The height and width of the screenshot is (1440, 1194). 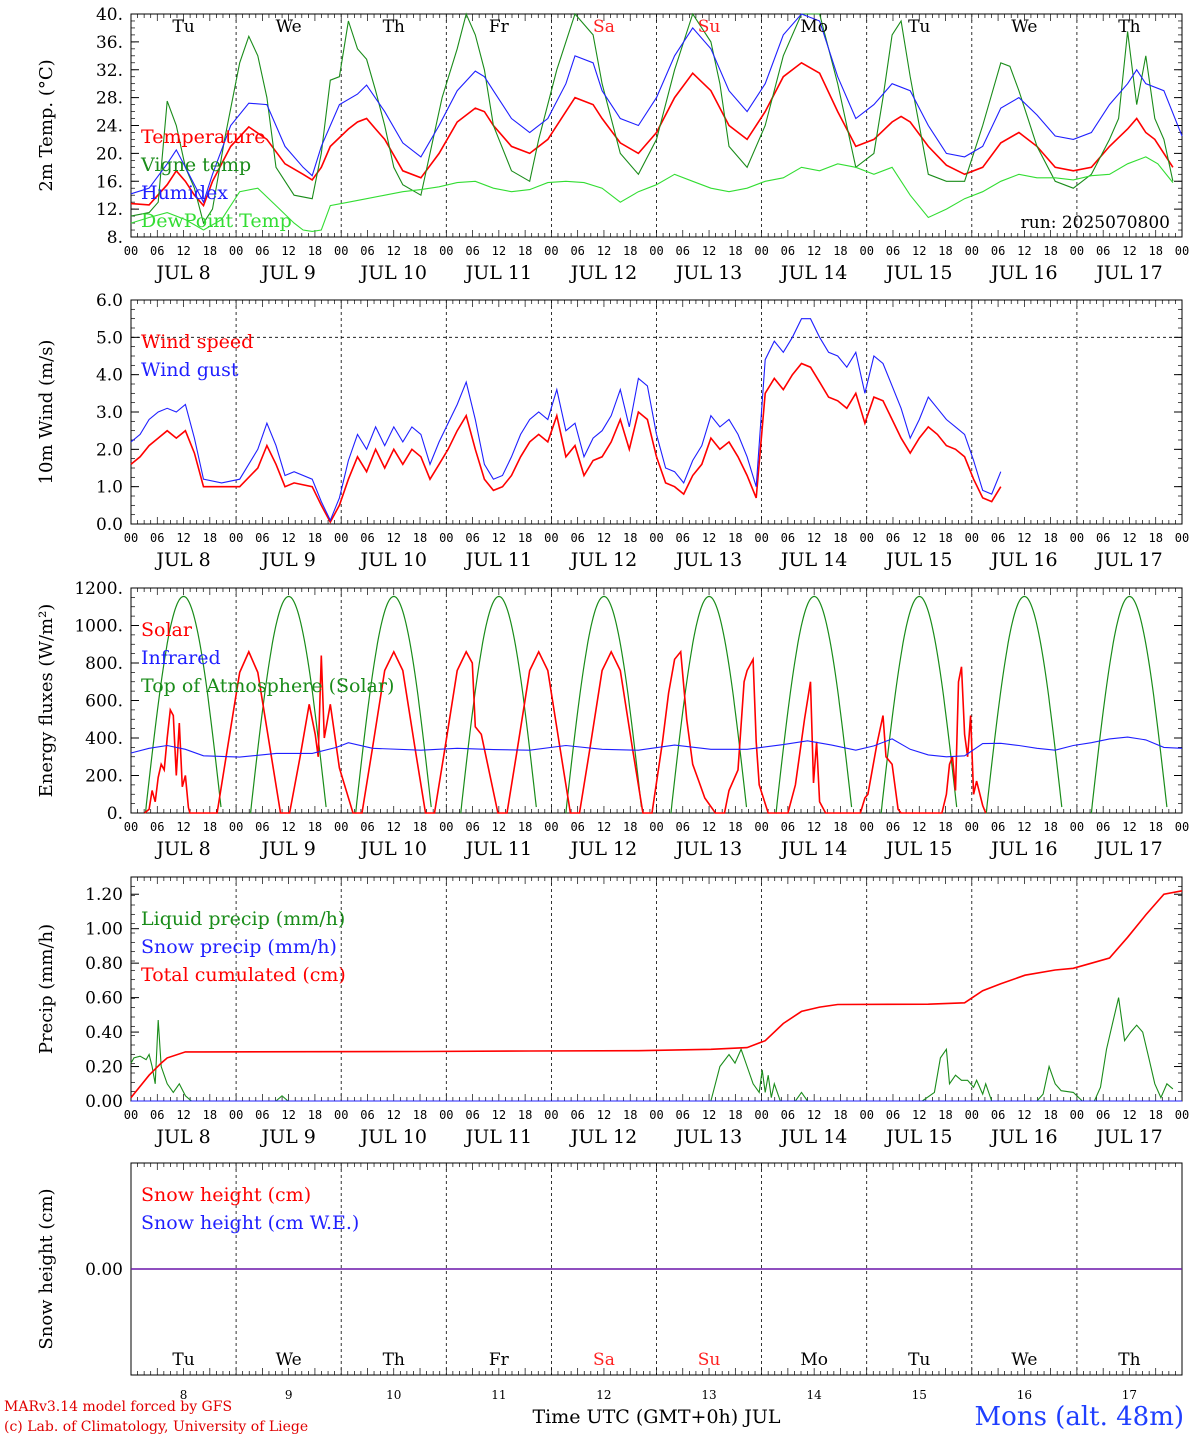 I want to click on weekday-label: Mo, so click(x=814, y=1360).